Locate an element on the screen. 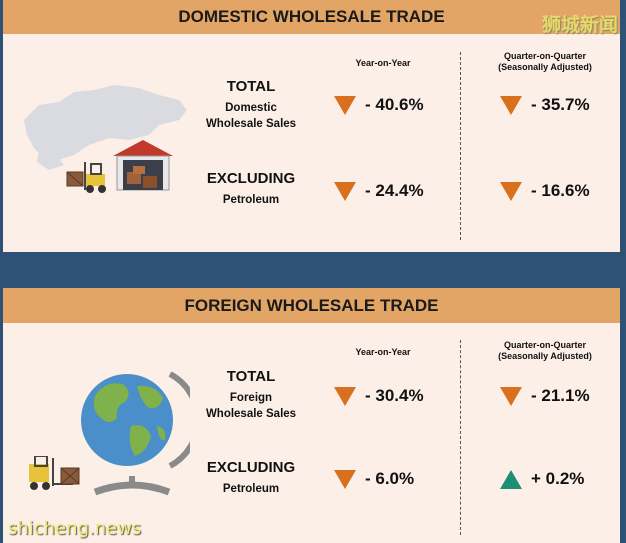 The height and width of the screenshot is (543, 626). watermark-cn: 狮城新闻 is located at coordinates (579, 25).